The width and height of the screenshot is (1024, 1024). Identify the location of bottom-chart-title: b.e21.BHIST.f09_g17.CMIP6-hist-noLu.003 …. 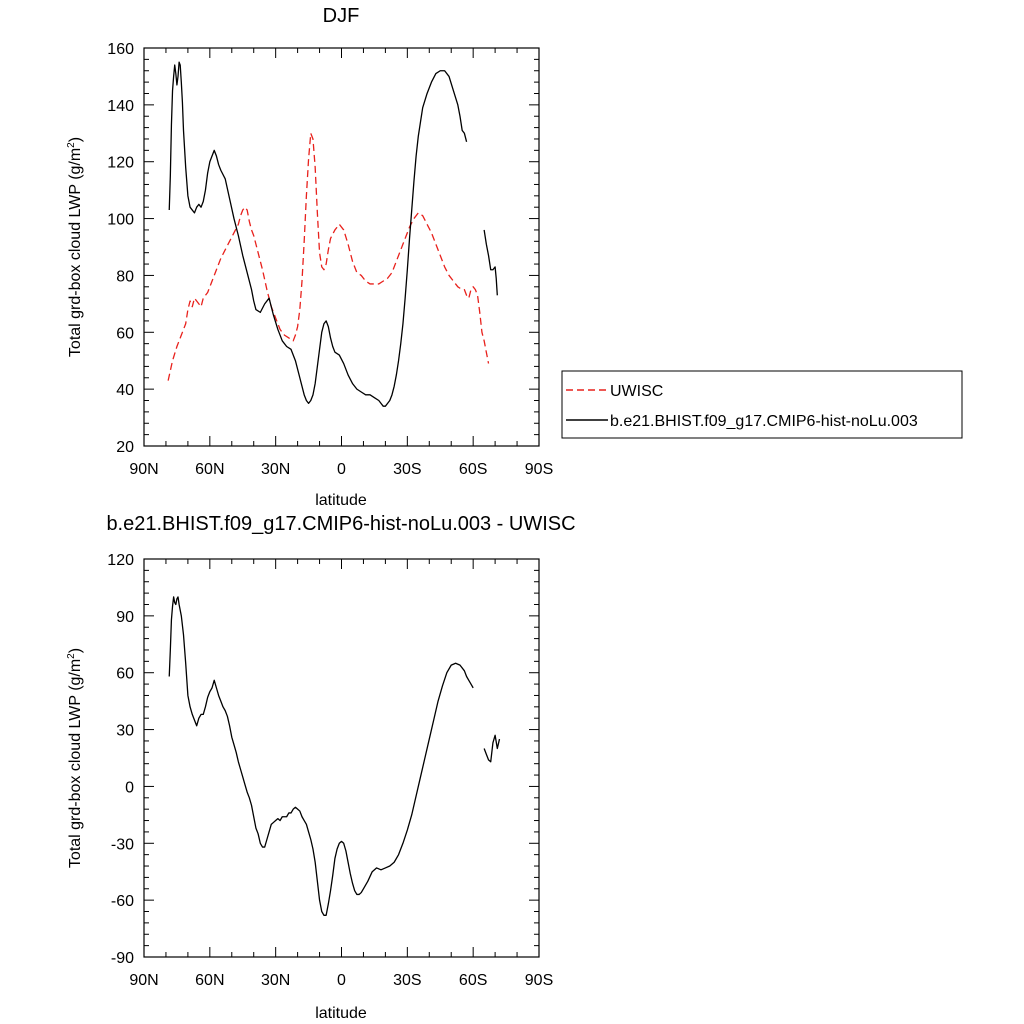
(340, 524).